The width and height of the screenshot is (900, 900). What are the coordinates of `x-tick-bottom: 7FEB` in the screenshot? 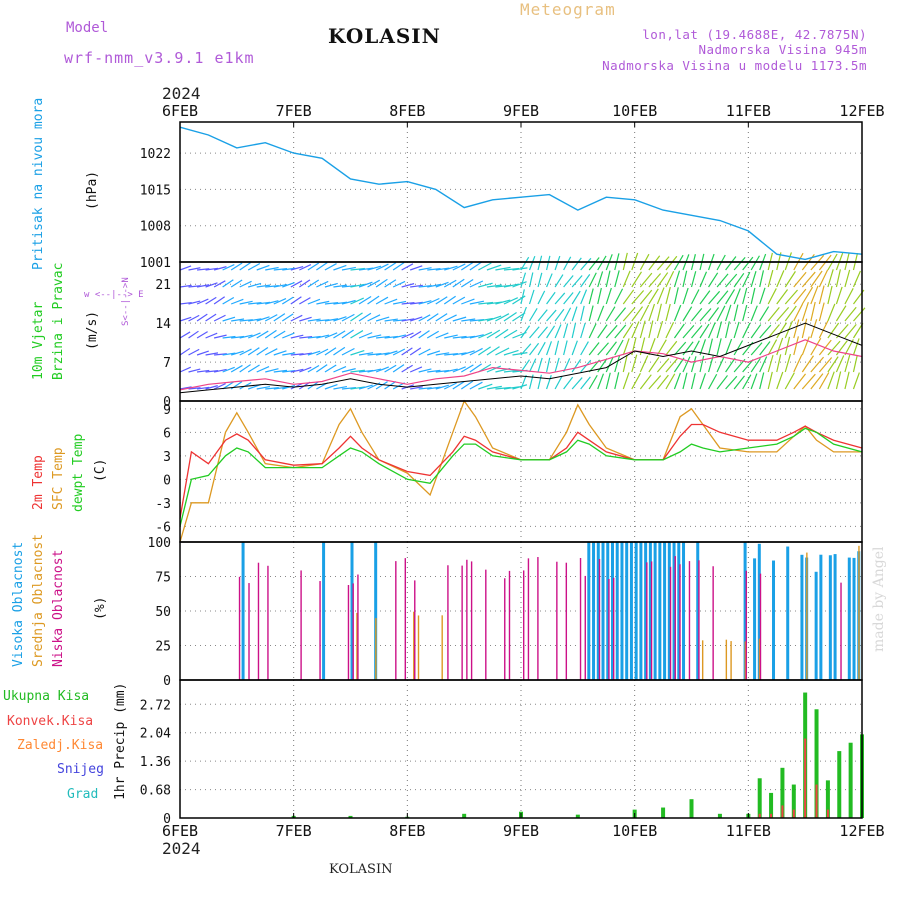 It's located at (294, 831).